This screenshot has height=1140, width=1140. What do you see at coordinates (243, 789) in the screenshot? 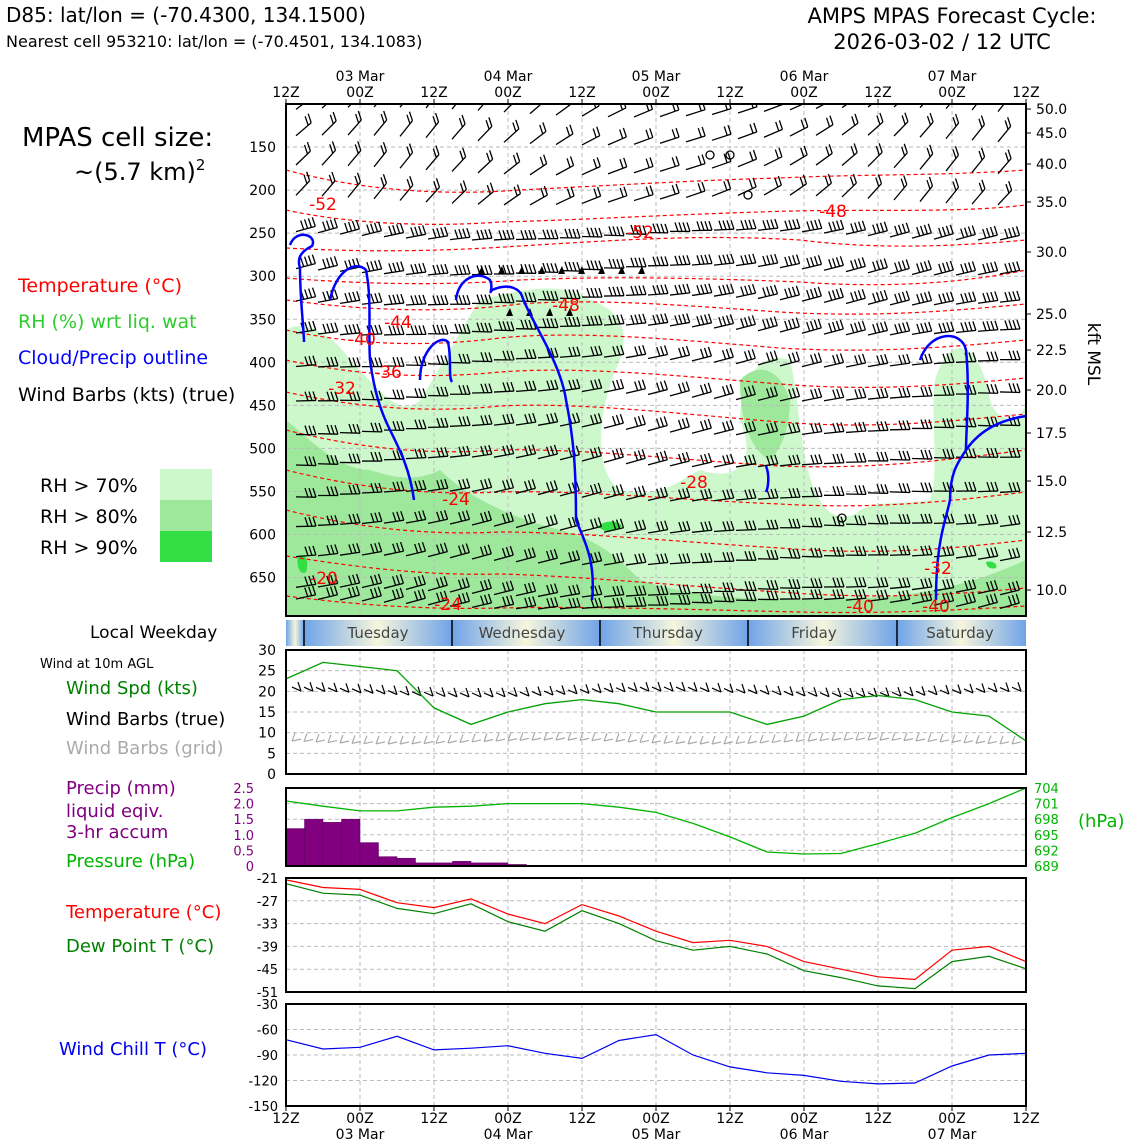
I see `precip-tick-label: 2.5` at bounding box center [243, 789].